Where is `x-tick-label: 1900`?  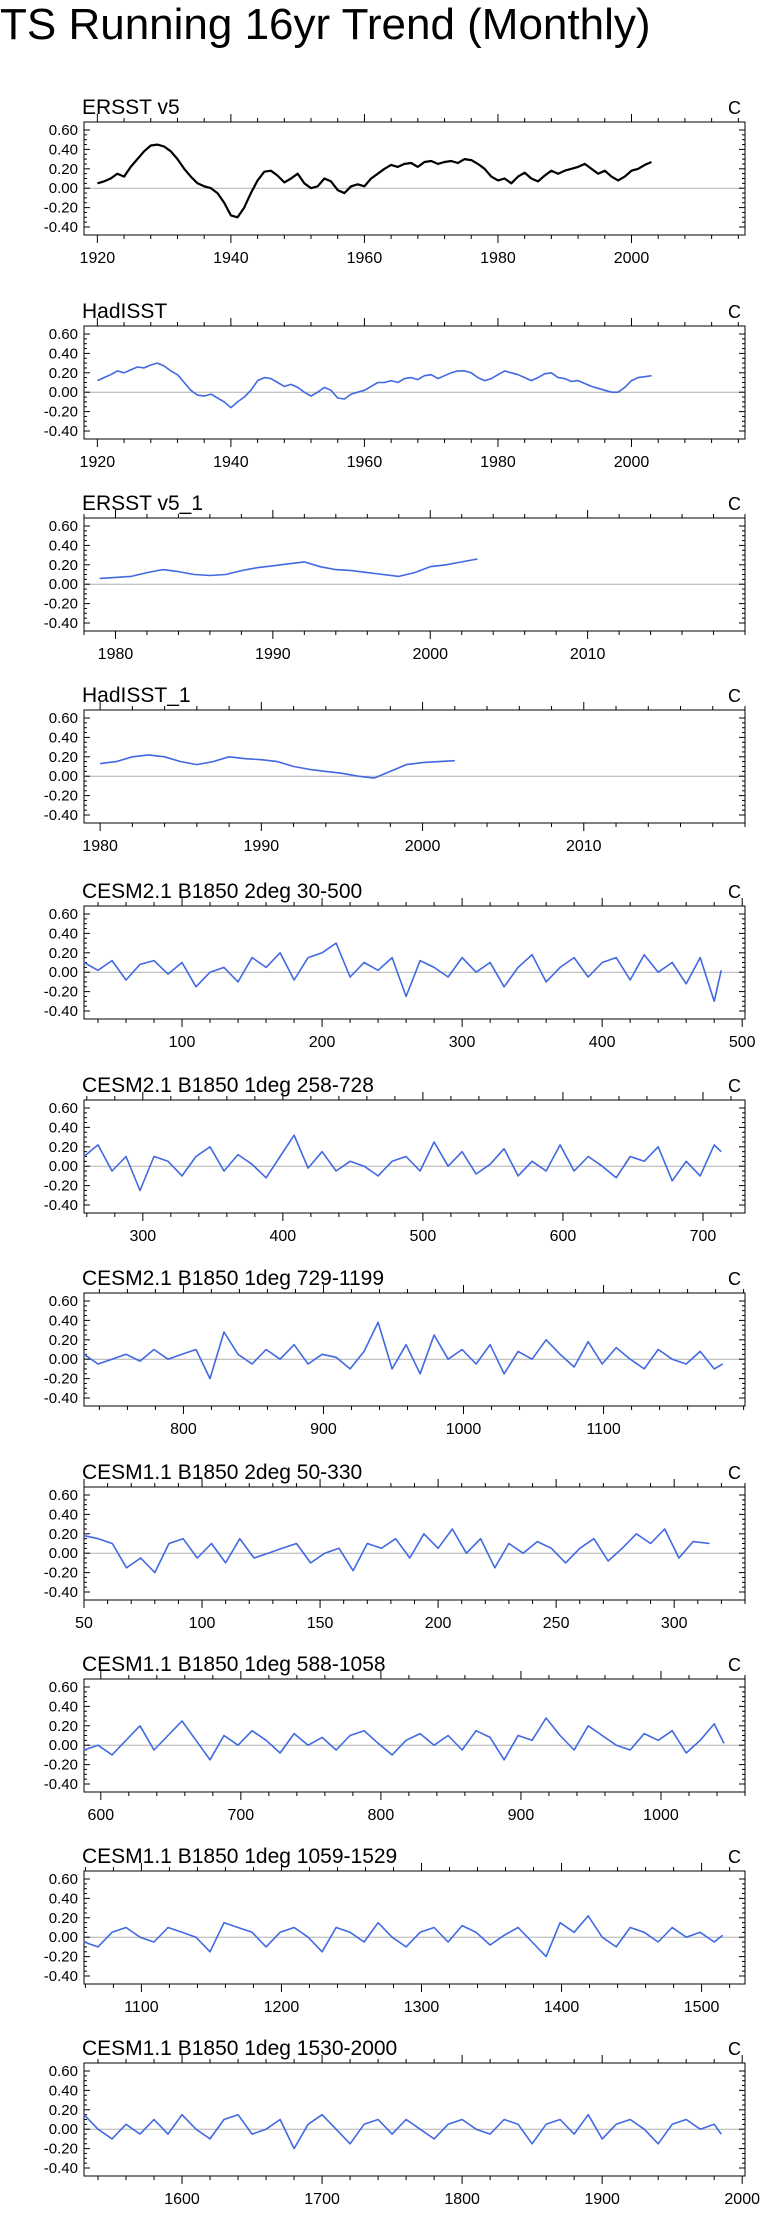
x-tick-label: 1900 is located at coordinates (602, 2199).